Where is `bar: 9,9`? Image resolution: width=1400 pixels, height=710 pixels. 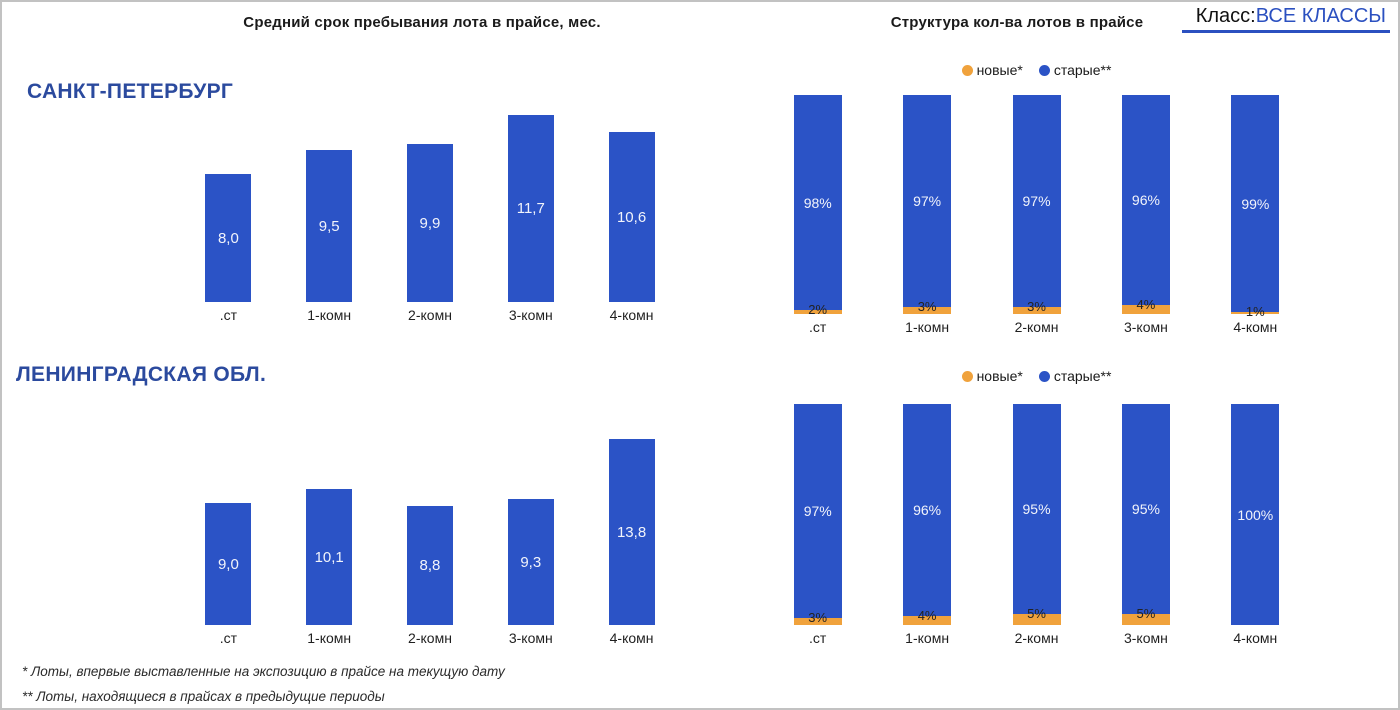 bar: 9,9 is located at coordinates (429, 223).